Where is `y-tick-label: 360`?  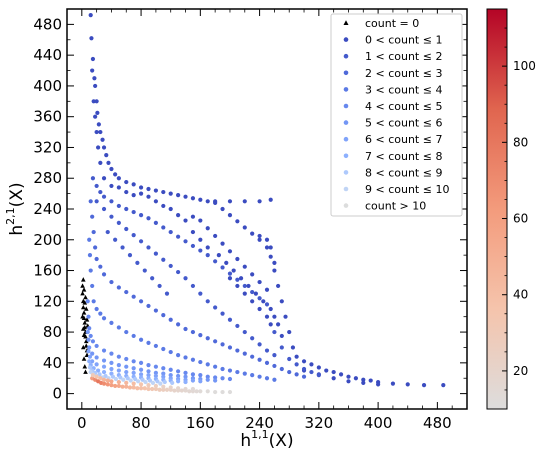 y-tick-label: 360 is located at coordinates (47, 117).